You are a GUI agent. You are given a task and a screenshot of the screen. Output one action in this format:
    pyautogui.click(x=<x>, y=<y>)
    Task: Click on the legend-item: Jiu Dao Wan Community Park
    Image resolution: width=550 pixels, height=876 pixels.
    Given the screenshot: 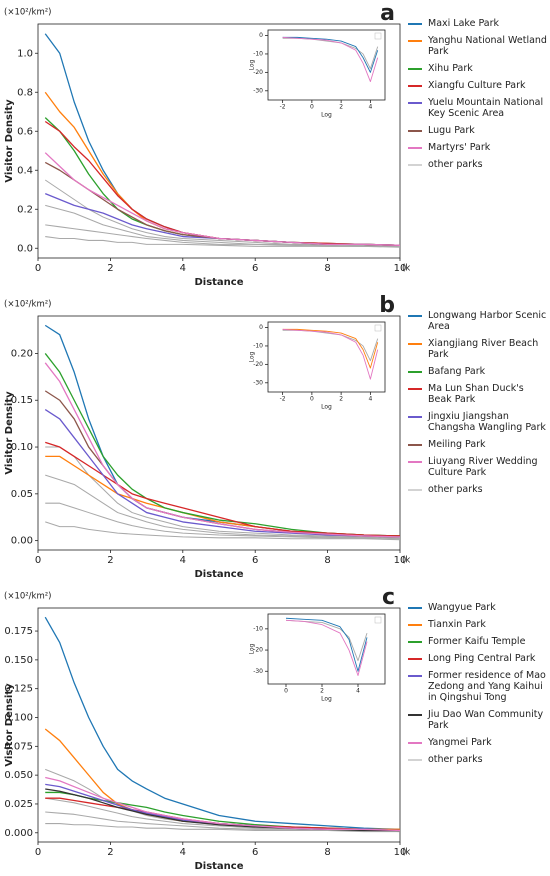 What is the action you would take?
    pyautogui.click(x=478, y=720)
    